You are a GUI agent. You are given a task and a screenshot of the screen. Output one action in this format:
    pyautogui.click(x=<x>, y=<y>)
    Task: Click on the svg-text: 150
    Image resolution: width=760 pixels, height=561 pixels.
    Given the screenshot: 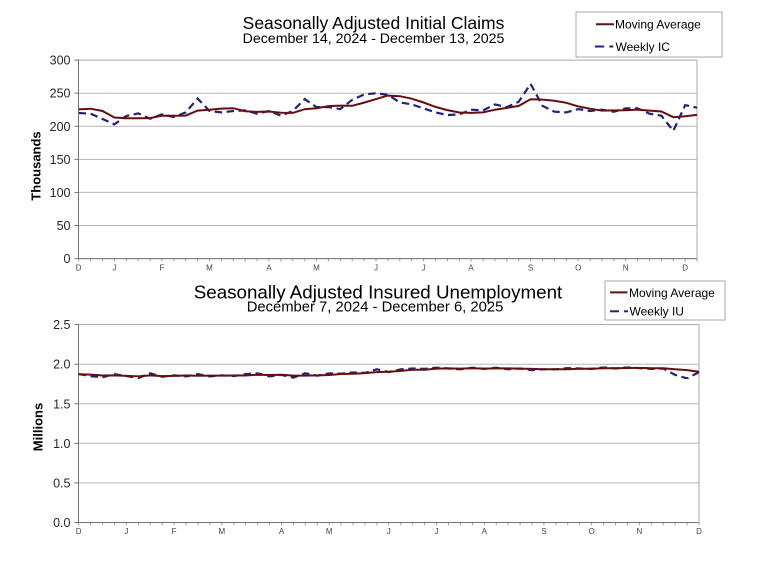 What is the action you would take?
    pyautogui.click(x=60, y=160)
    